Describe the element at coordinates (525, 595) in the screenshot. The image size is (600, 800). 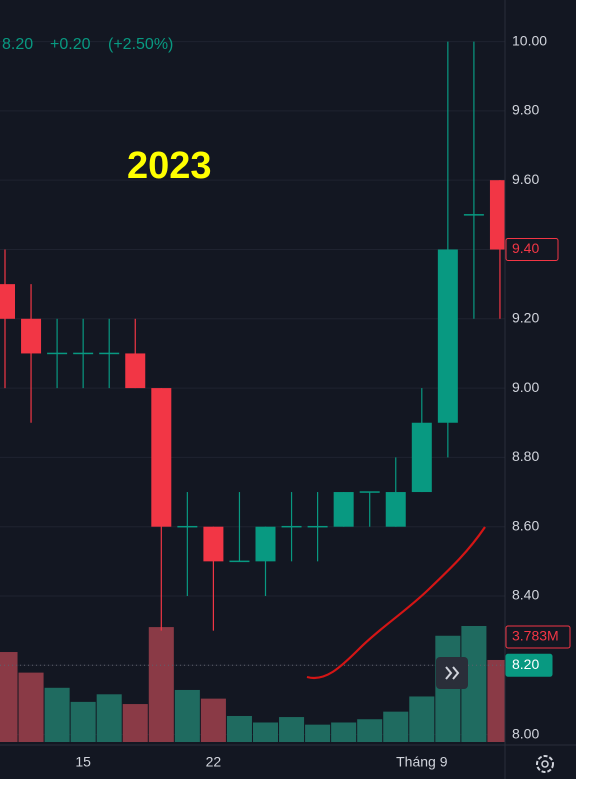
I see `y-tick-label: 8.40` at that location.